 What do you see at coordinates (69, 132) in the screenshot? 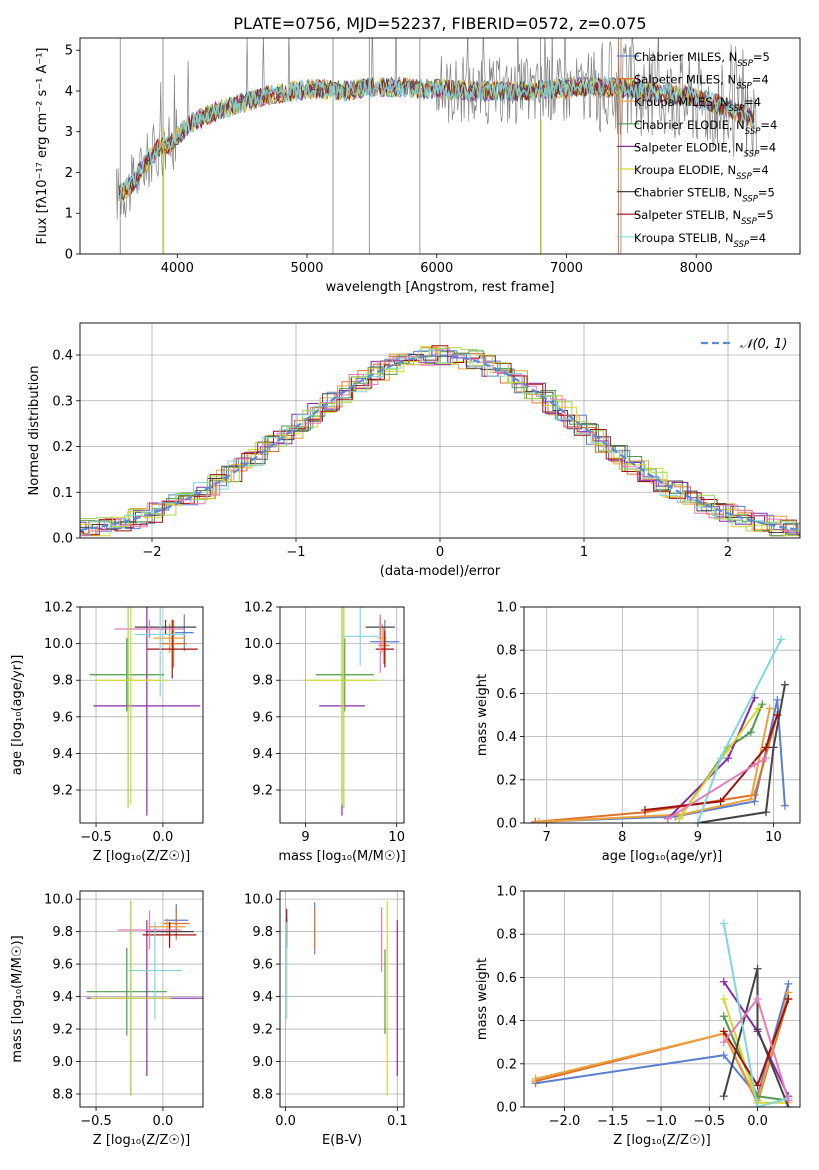
I see `spectrum-ytick-label: 3` at bounding box center [69, 132].